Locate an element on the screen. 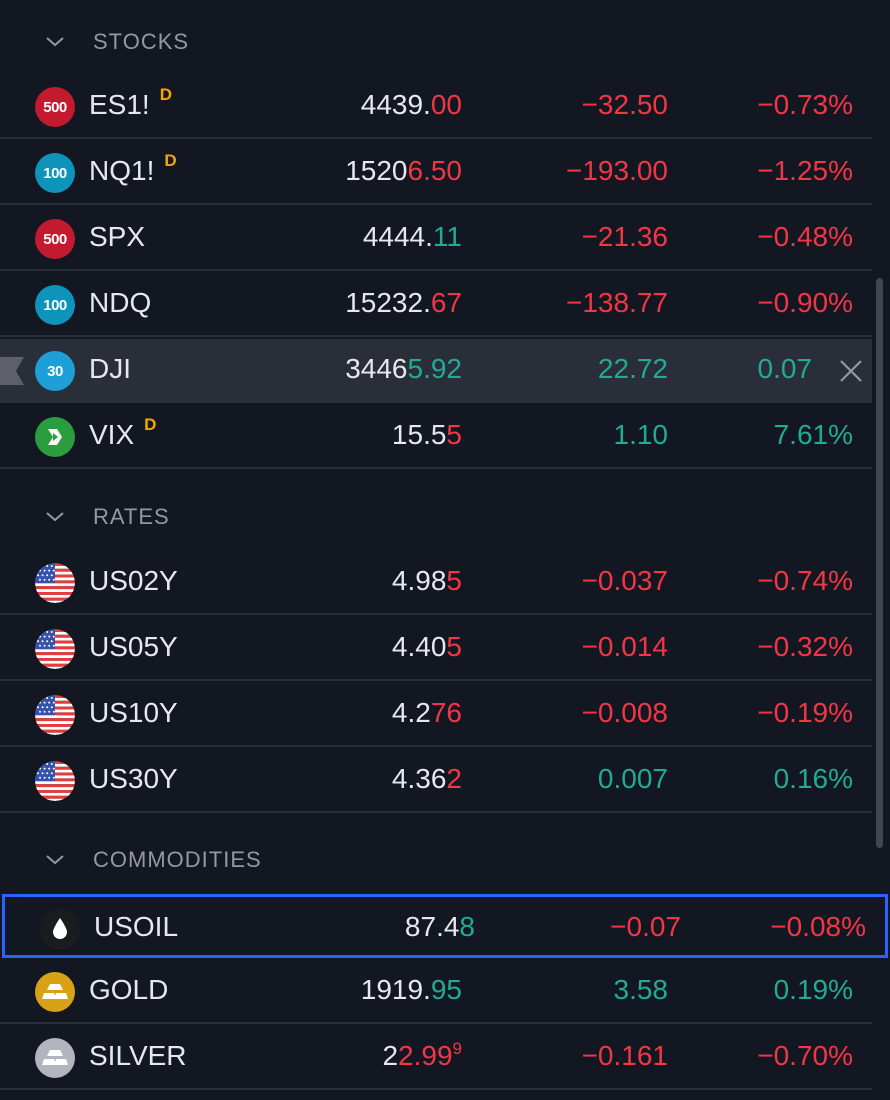 Image resolution: width=890 pixels, height=1100 pixels. change-percent: −0.48% is located at coordinates (805, 236).